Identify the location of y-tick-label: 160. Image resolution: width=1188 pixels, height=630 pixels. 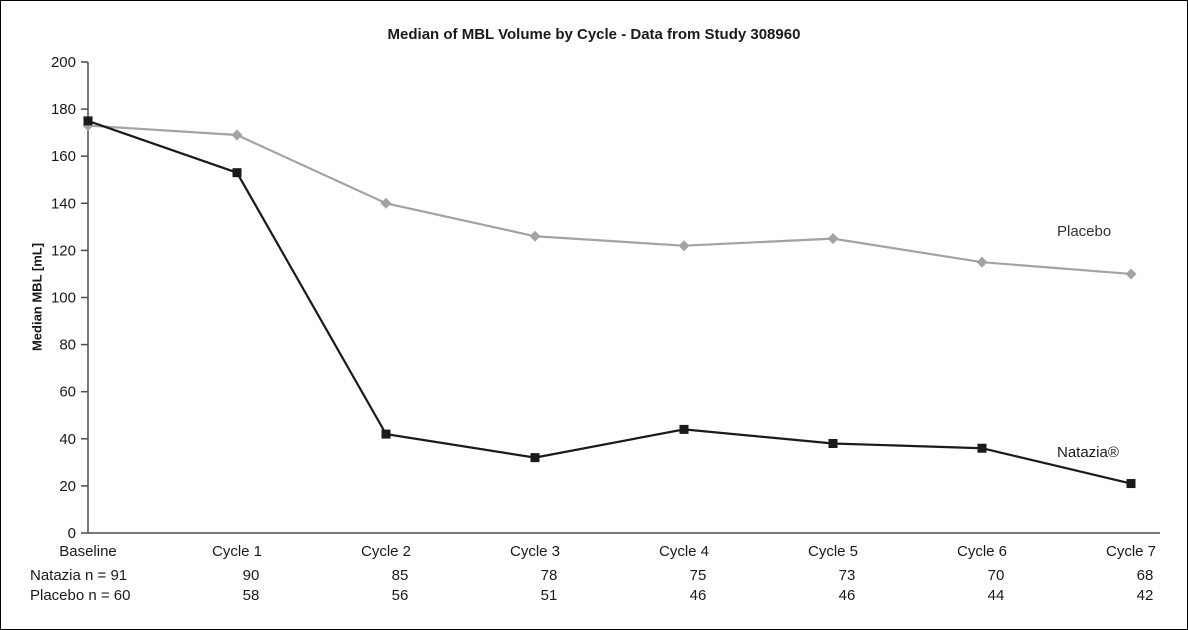
(63, 156).